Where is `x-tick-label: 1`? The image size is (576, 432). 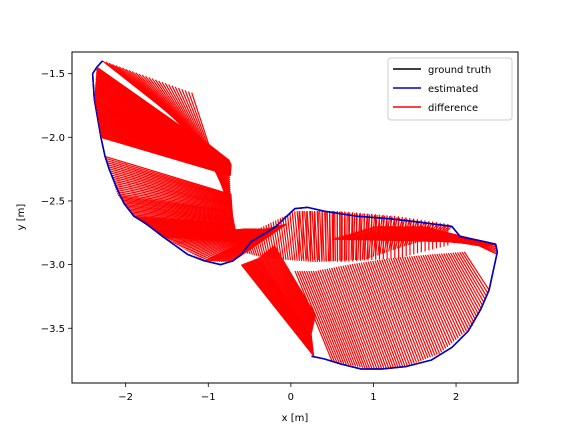
x-tick-label: 1 is located at coordinates (373, 397).